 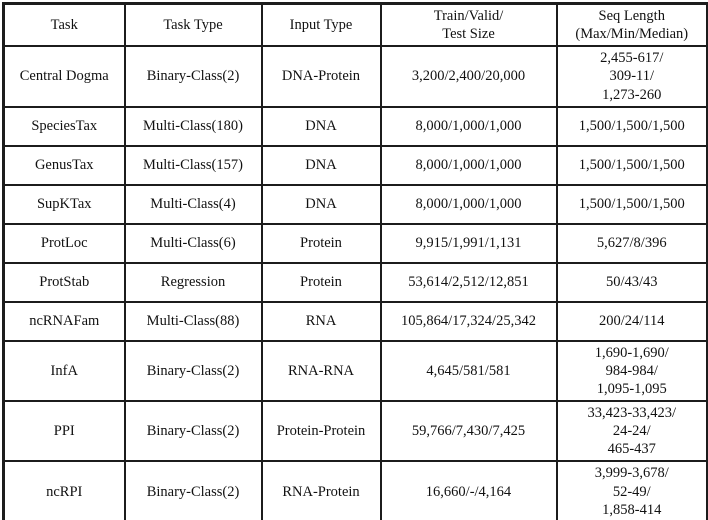 What do you see at coordinates (64, 371) in the screenshot?
I see `table-cell: InfA` at bounding box center [64, 371].